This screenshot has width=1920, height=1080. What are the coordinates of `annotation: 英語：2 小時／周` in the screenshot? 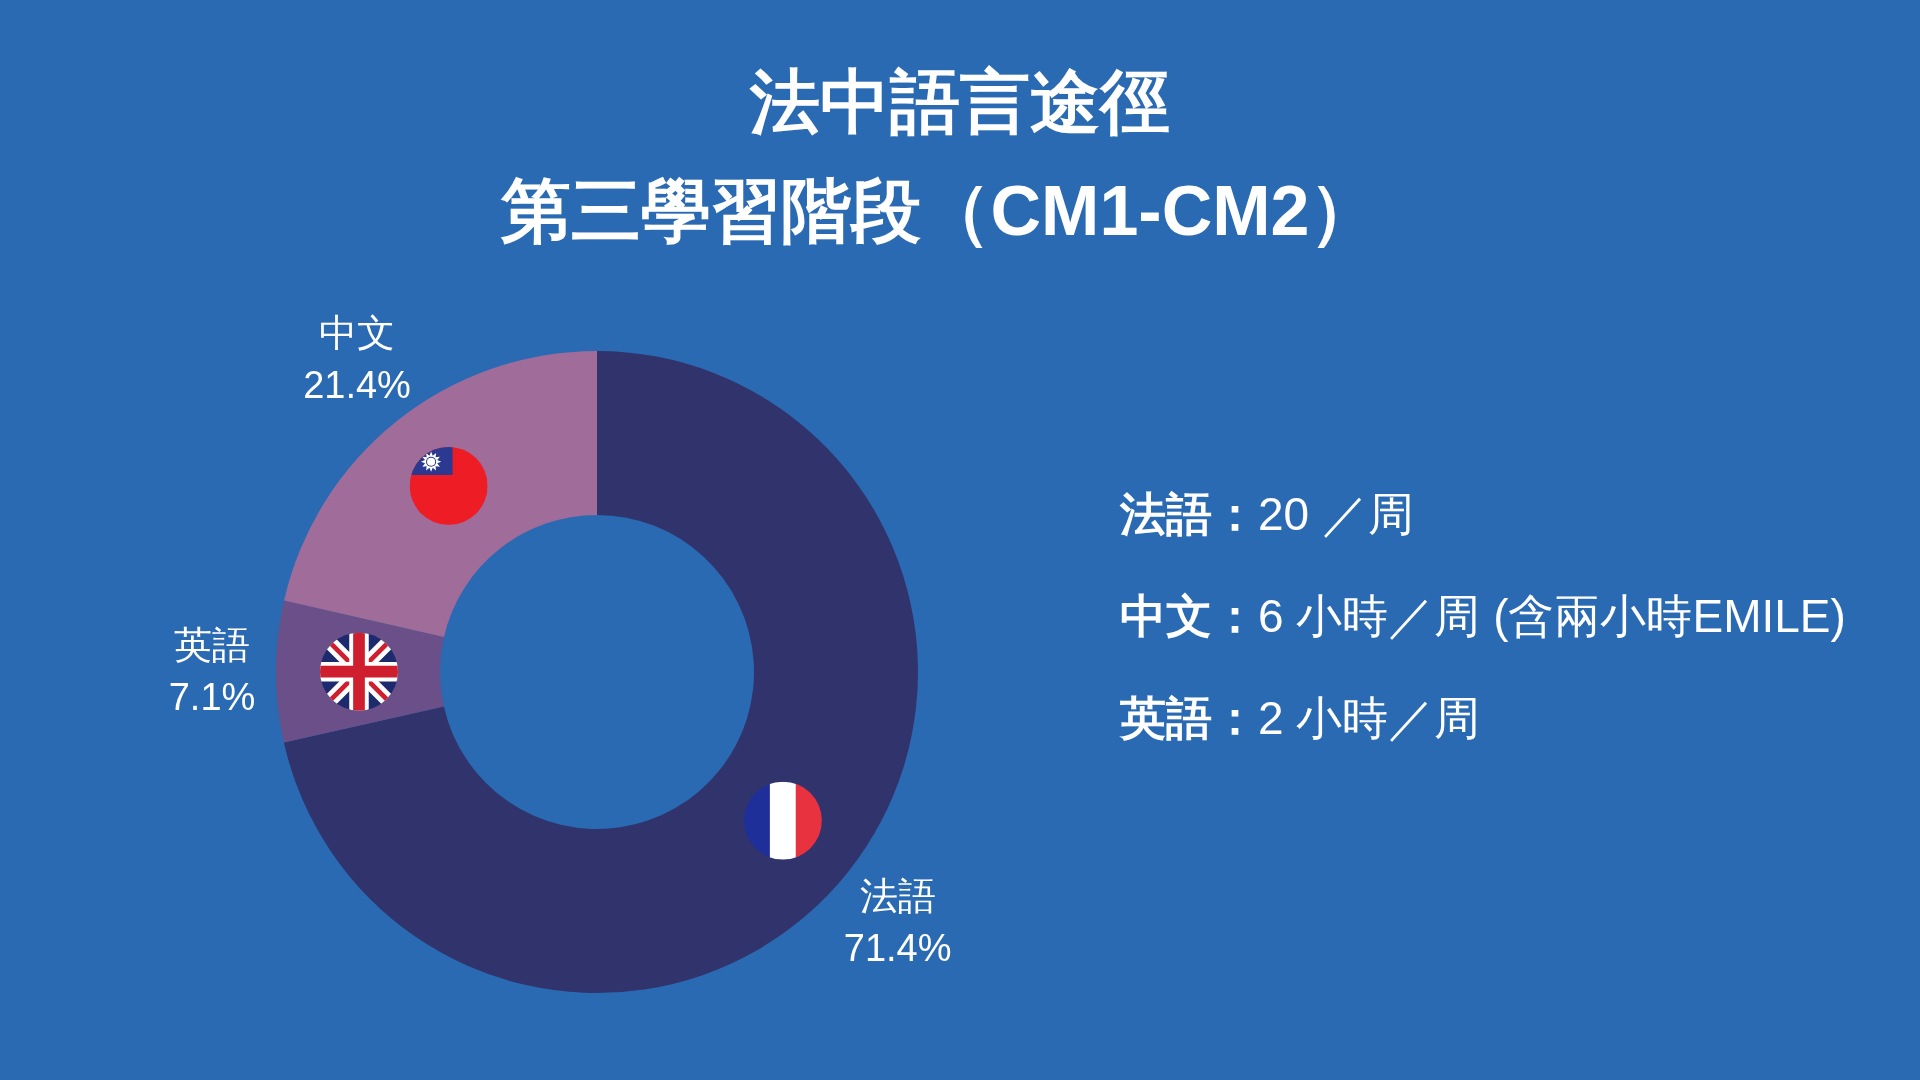 It's located at (1300, 718).